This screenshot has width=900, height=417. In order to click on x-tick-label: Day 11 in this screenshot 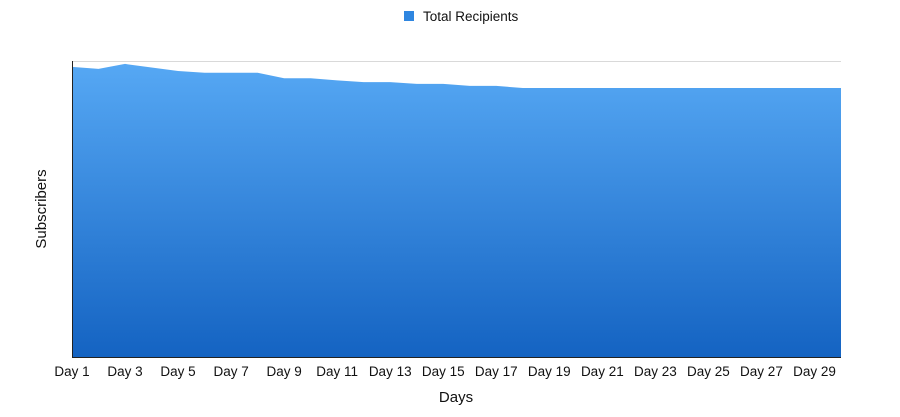, I will do `click(337, 371)`.